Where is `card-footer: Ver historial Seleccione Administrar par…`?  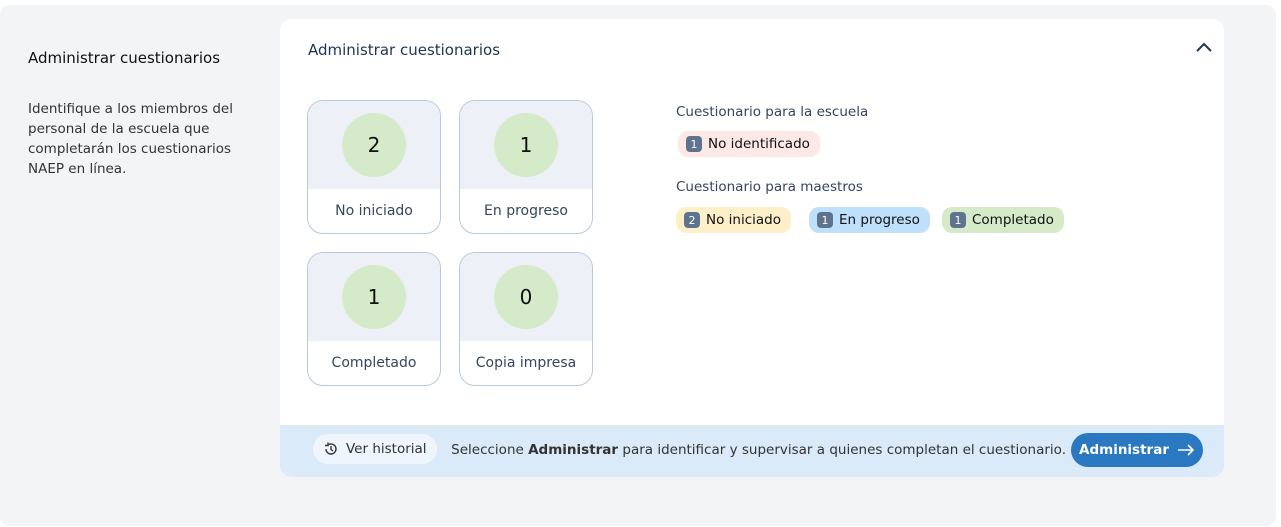 card-footer: Ver historial Seleccione Administrar par… is located at coordinates (752, 451).